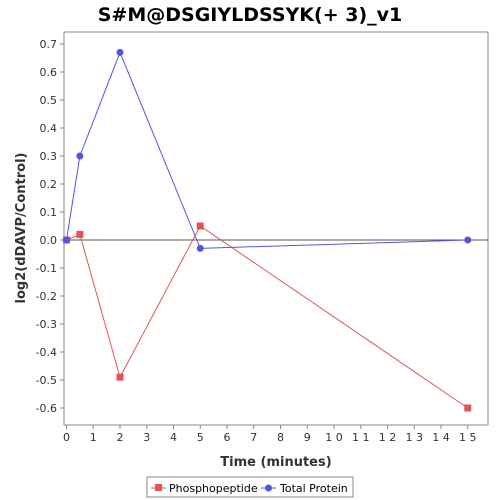 The height and width of the screenshot is (500, 500). Describe the element at coordinates (146, 437) in the screenshot. I see `x-tick-label: 3` at that location.